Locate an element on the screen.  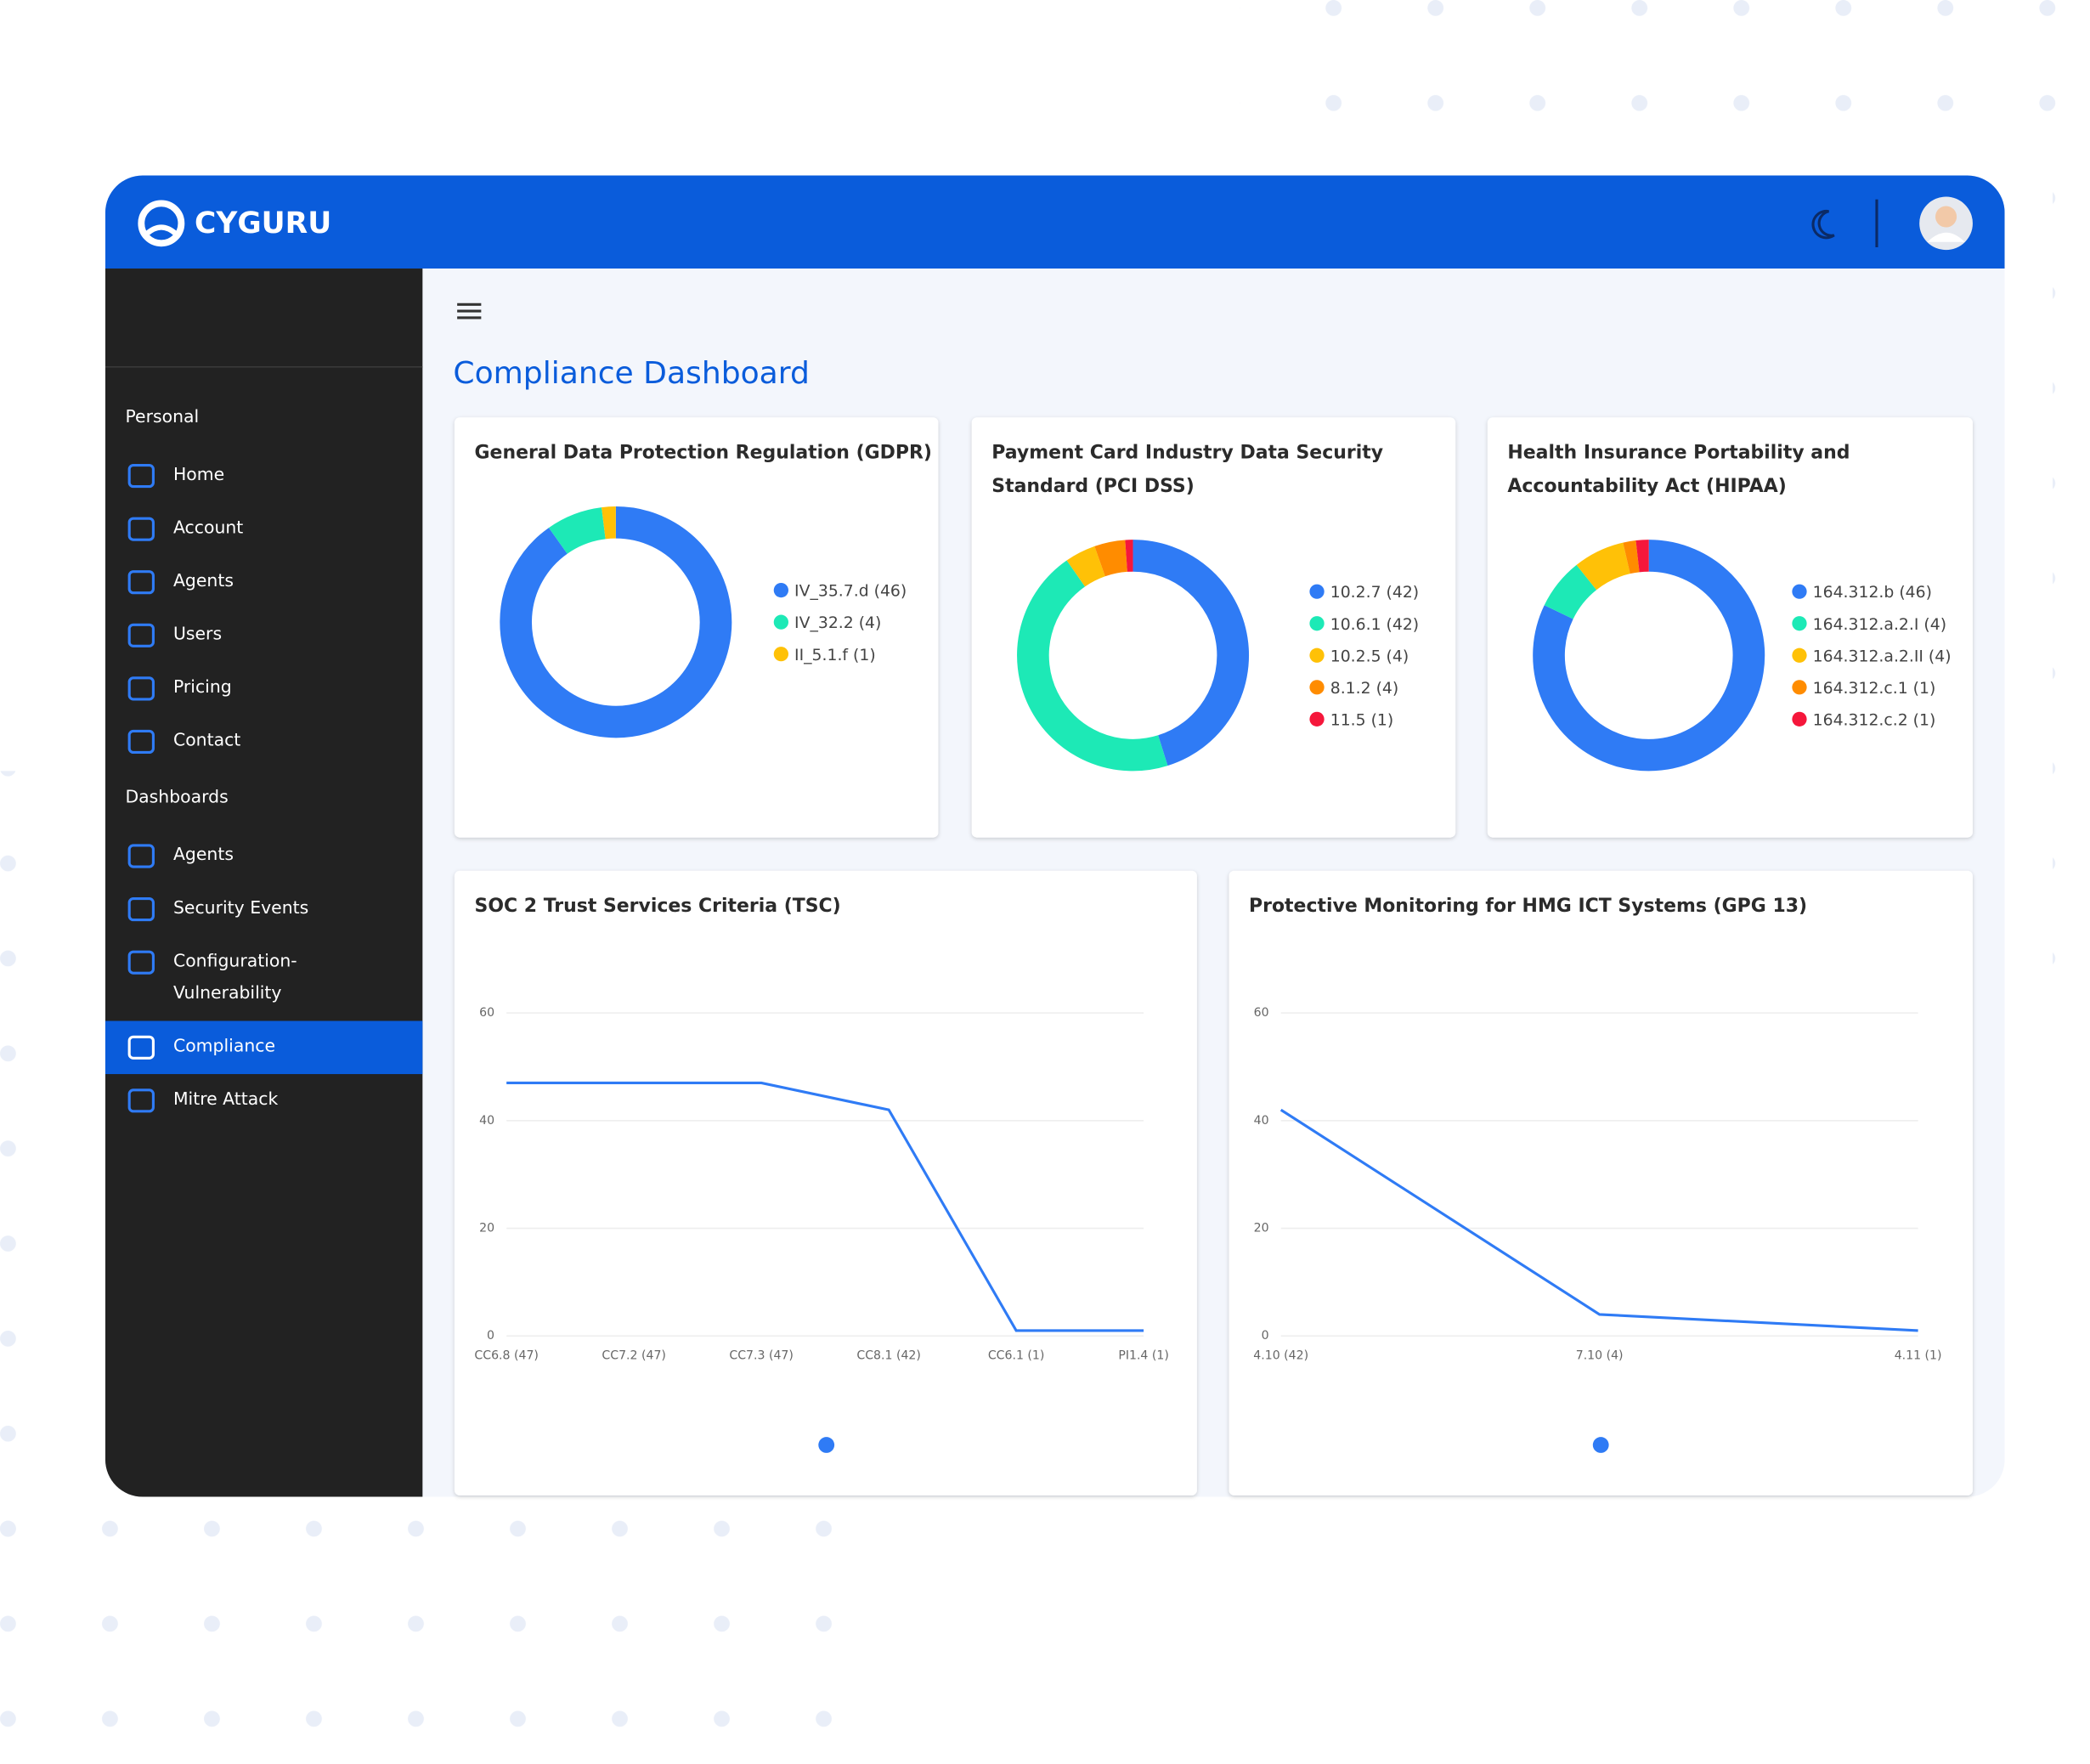
nav-item-box: Compliance is located at coordinates (273, 1049).